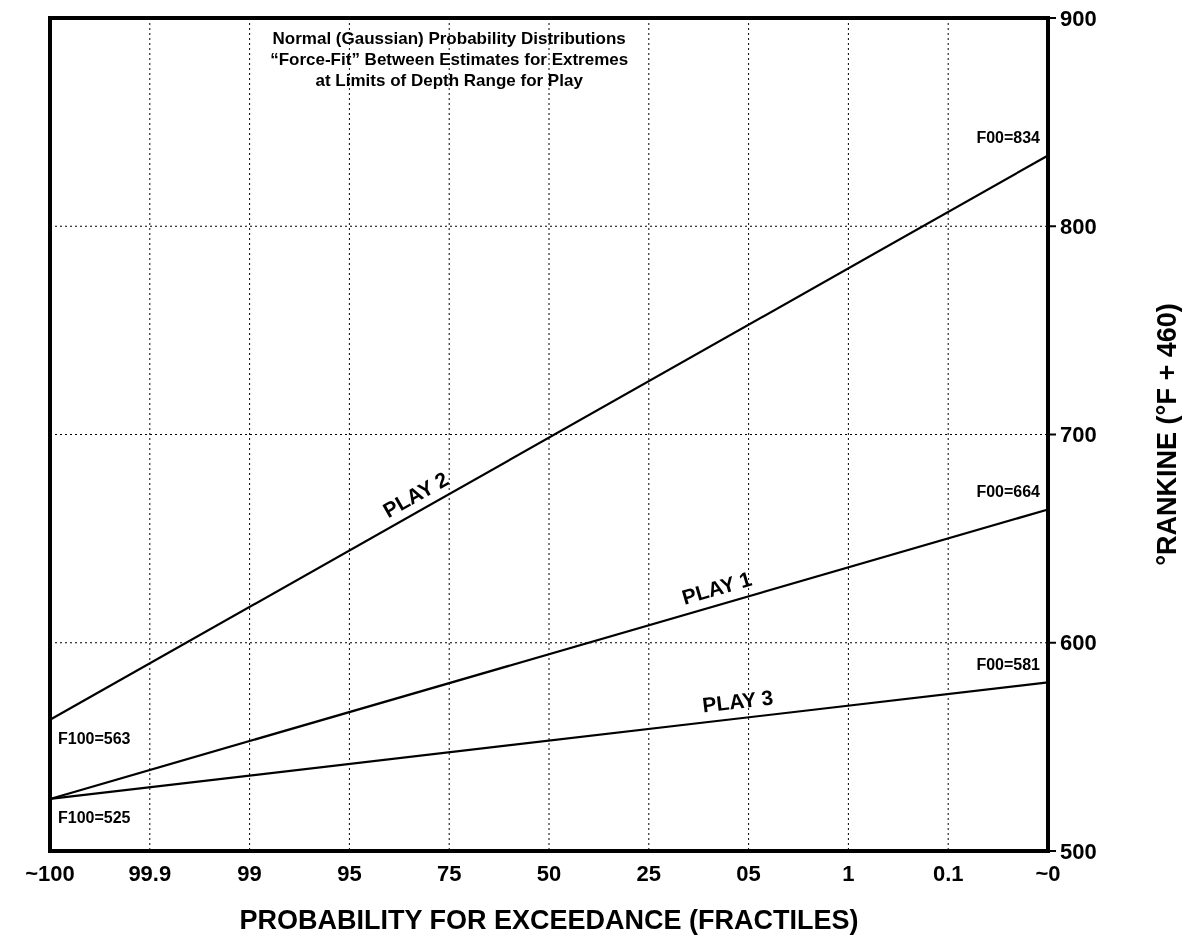 Image resolution: width=1188 pixels, height=943 pixels. I want to click on x-tick-label: 99.9, so click(150, 873).